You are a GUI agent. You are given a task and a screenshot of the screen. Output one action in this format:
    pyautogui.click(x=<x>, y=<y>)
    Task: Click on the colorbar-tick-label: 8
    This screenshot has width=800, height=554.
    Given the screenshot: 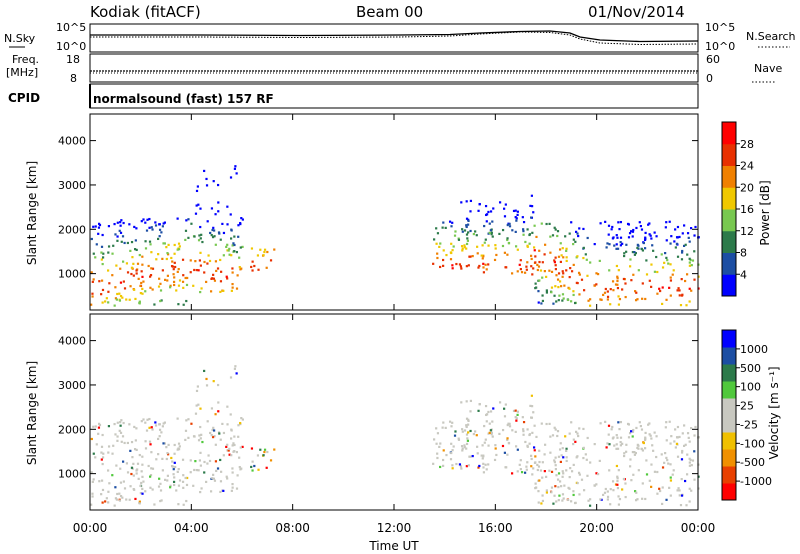 What is the action you would take?
    pyautogui.click(x=743, y=253)
    